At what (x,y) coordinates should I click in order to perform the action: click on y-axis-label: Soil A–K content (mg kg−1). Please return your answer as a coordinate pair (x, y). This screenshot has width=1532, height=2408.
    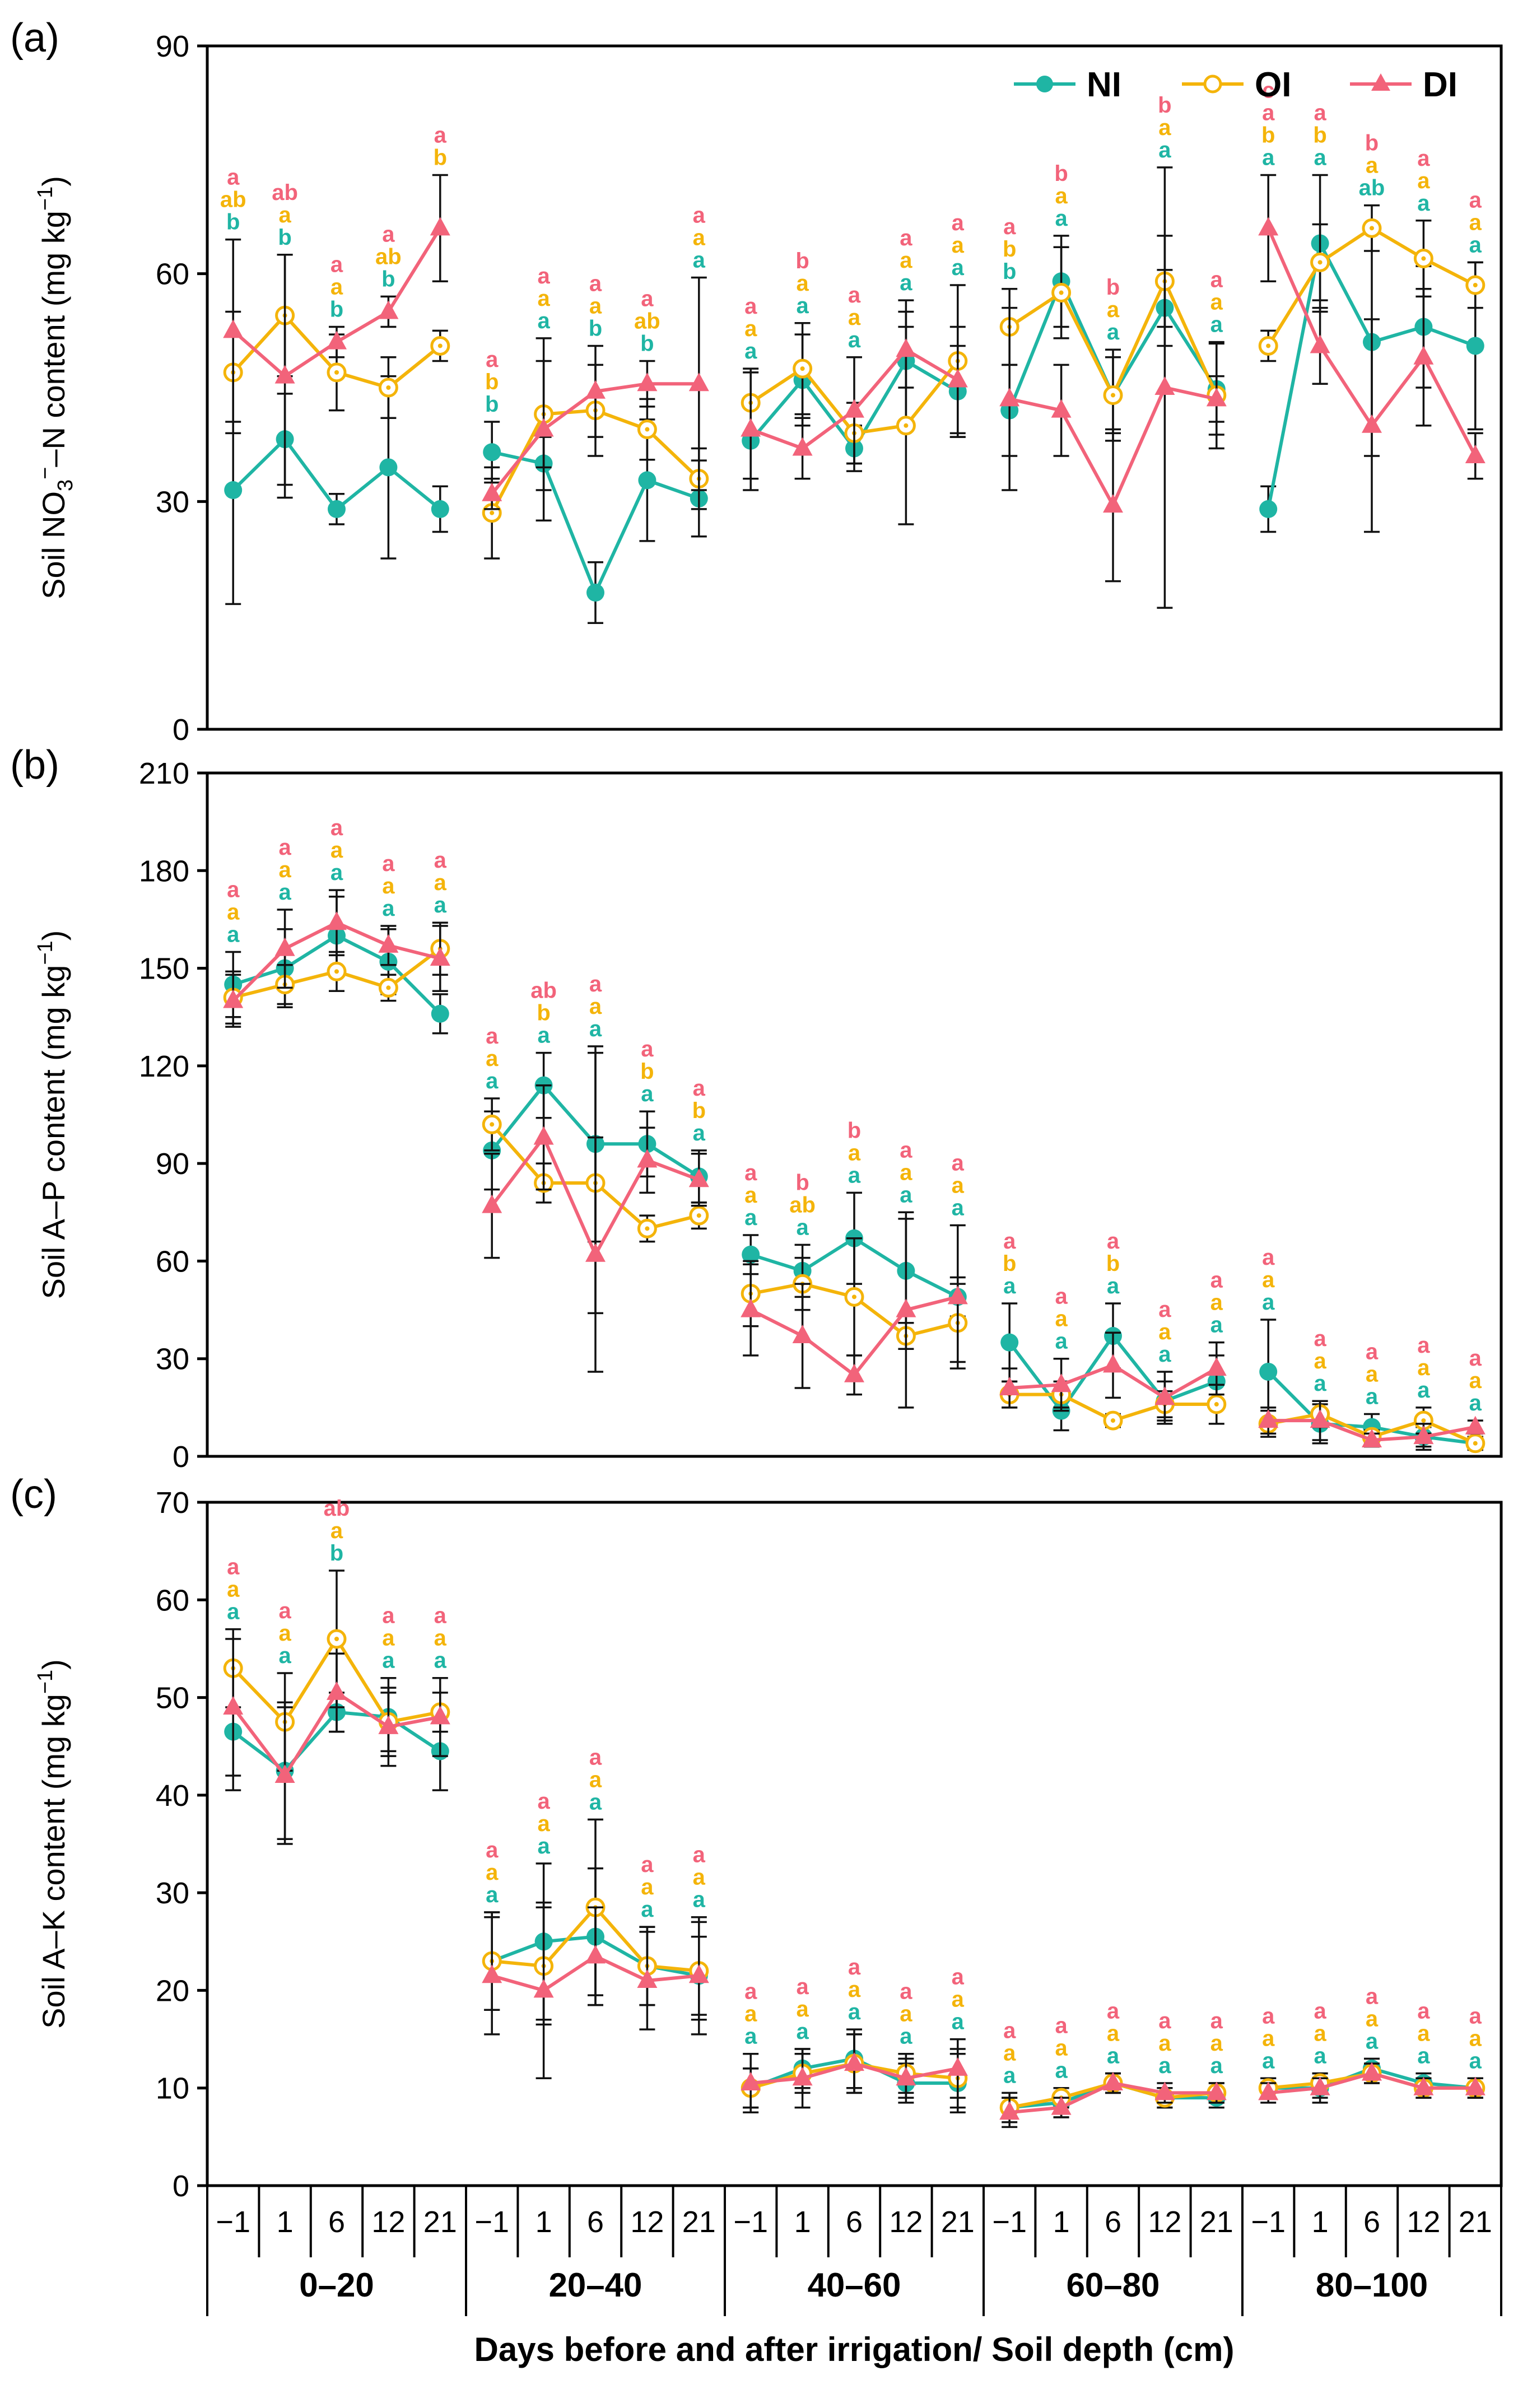
    Looking at the image, I should click on (53, 1844).